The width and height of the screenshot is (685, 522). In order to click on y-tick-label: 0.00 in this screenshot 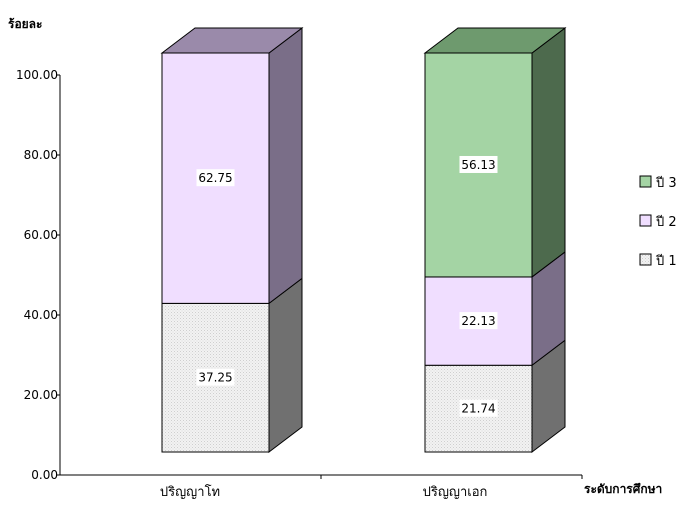, I will do `click(44, 475)`.